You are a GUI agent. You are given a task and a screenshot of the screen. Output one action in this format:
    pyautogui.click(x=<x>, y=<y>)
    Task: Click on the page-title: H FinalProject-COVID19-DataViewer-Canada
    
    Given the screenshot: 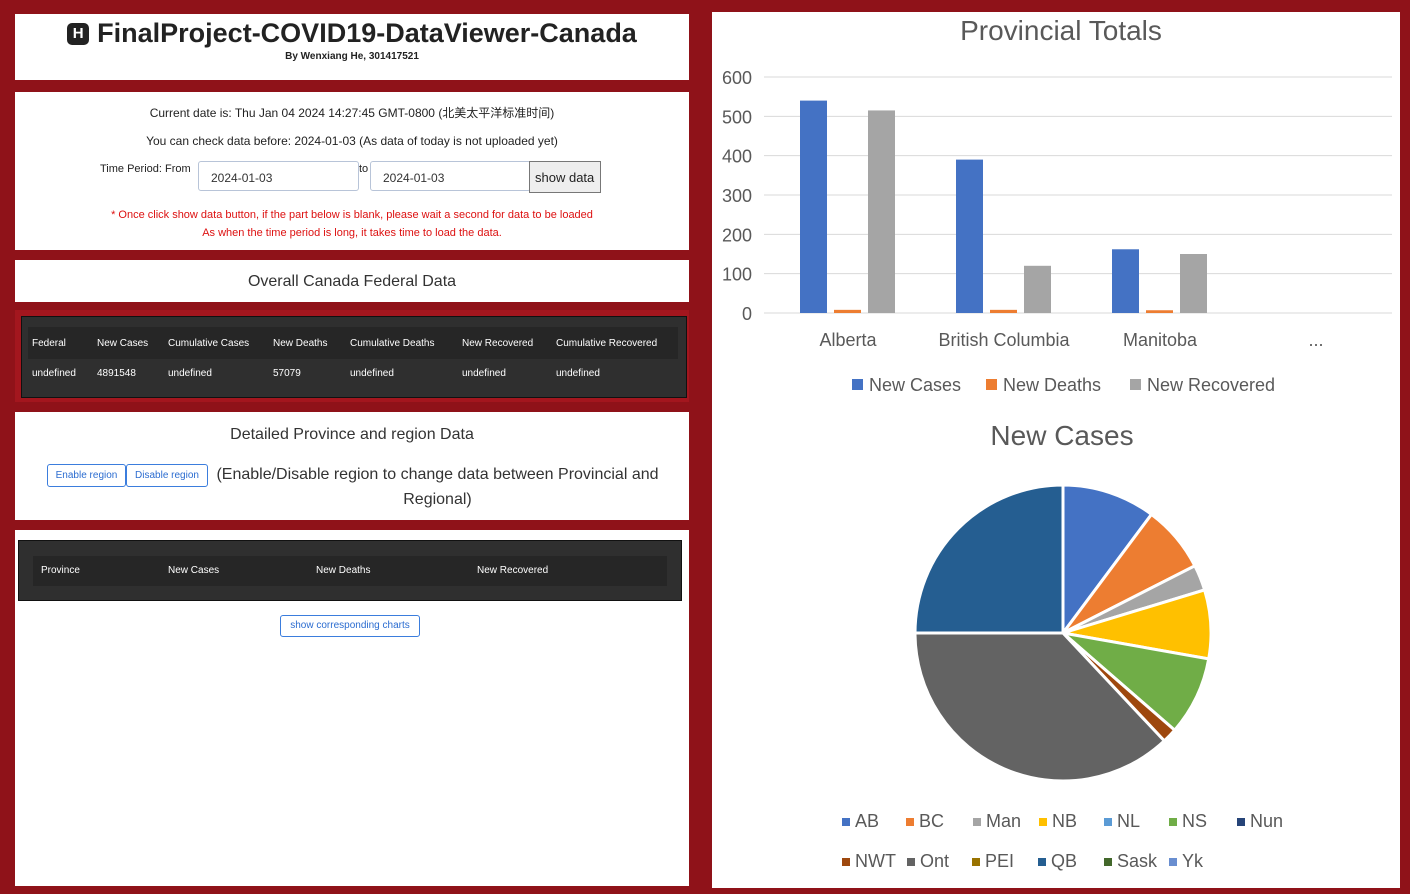 What is the action you would take?
    pyautogui.click(x=352, y=31)
    